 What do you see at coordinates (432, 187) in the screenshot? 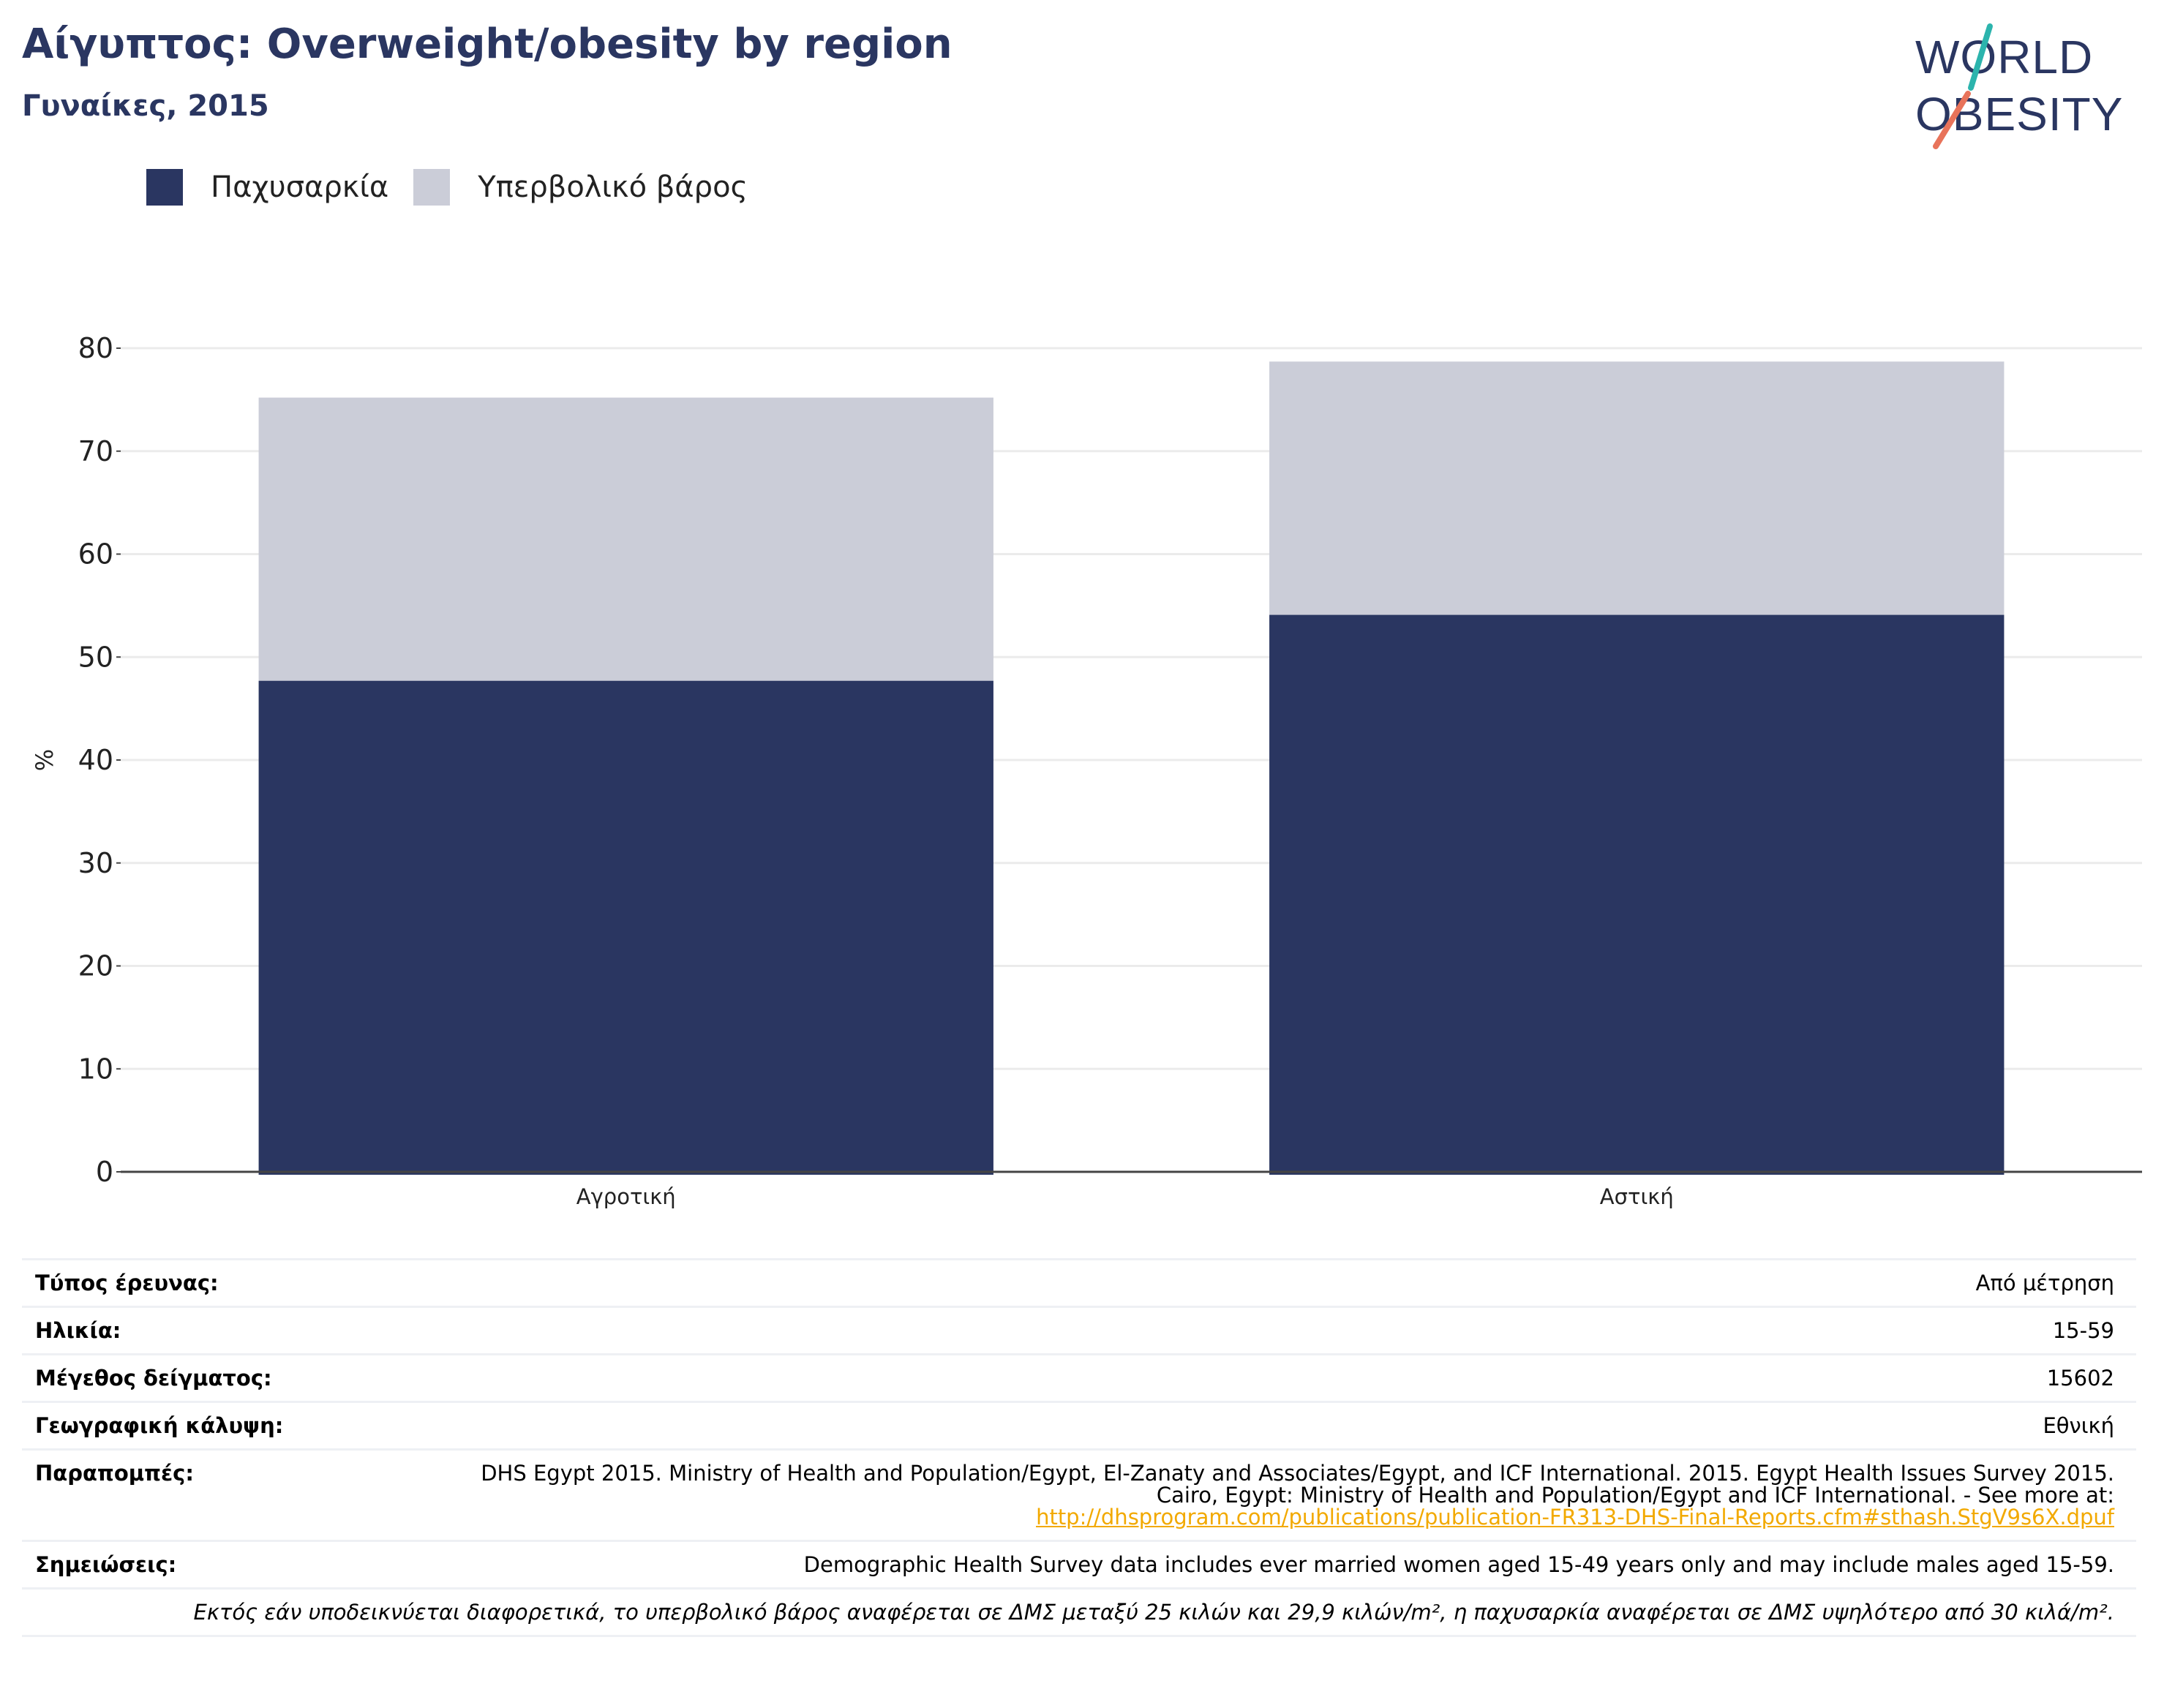
I see `legend-swatch-overweight` at bounding box center [432, 187].